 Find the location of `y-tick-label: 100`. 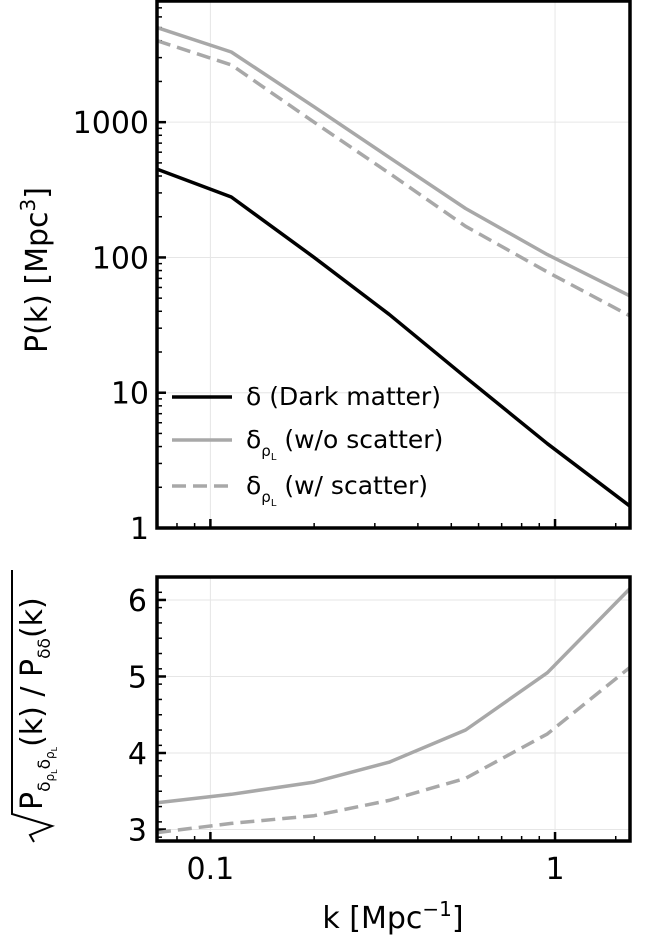

y-tick-label: 100 is located at coordinates (120, 258).